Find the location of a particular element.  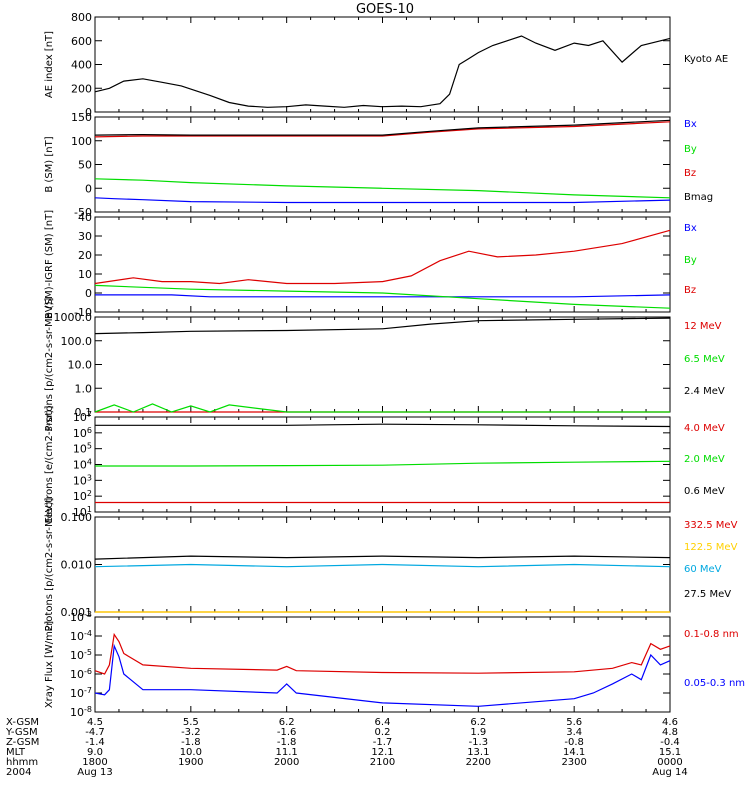

y-tick-label: 400 is located at coordinates (81, 65).